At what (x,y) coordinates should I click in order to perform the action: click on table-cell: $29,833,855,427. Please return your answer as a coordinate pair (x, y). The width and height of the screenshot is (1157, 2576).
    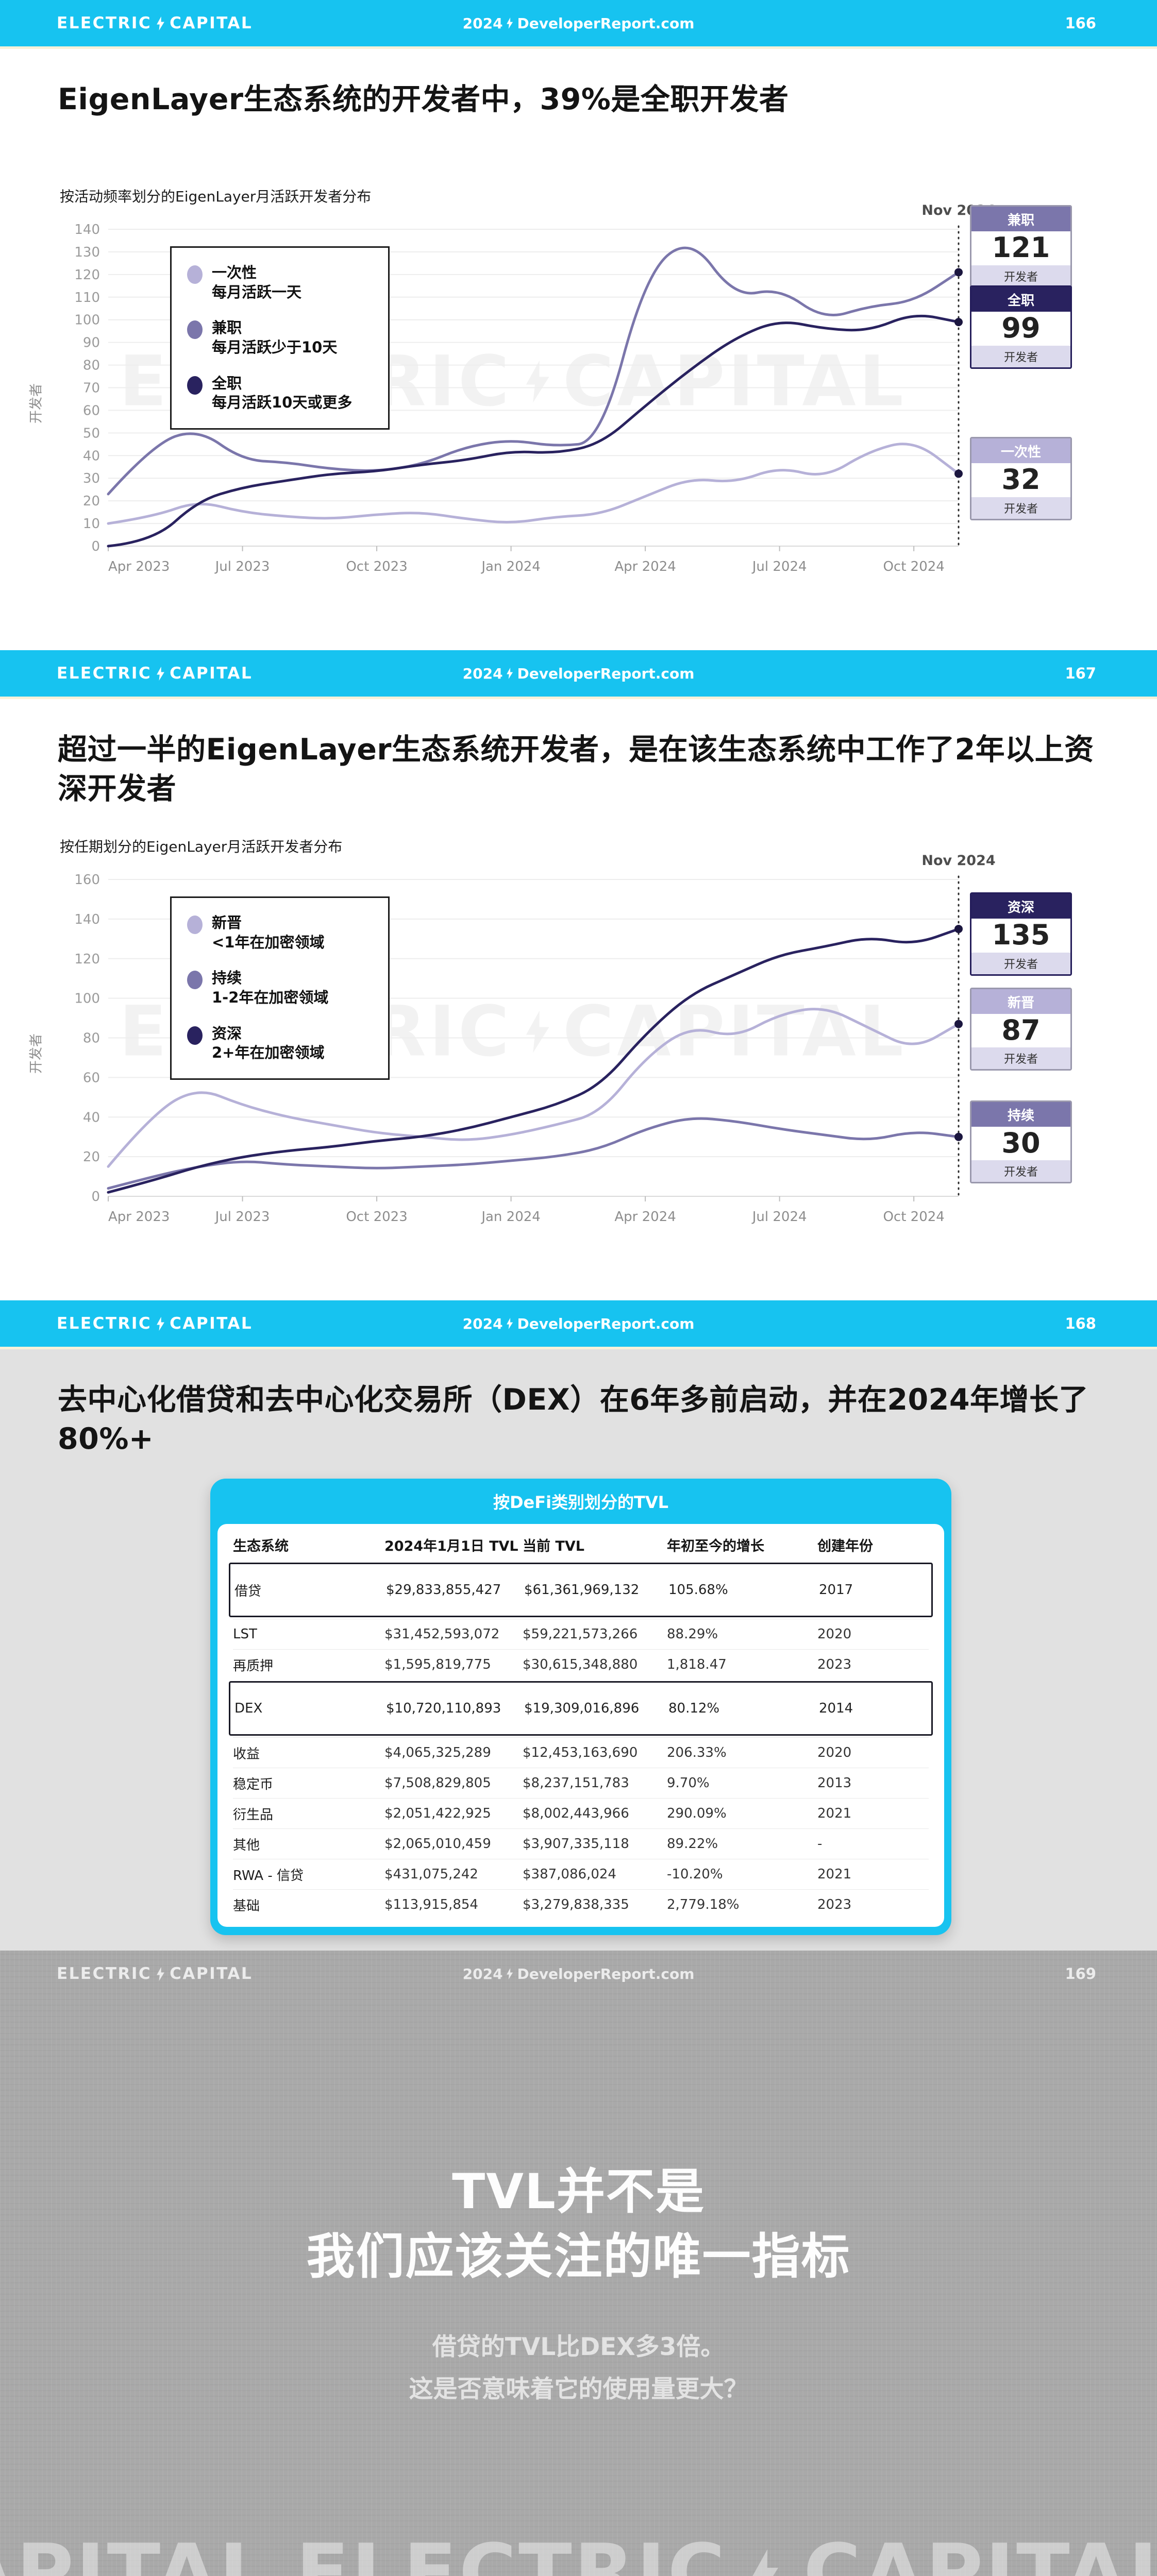
    Looking at the image, I should click on (444, 1590).